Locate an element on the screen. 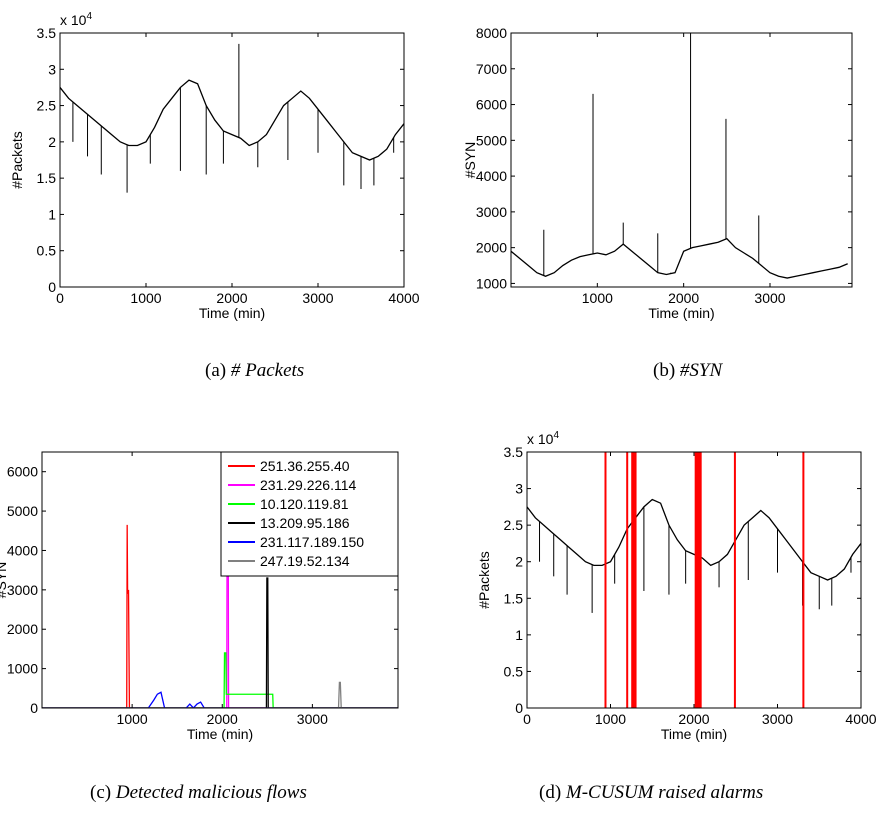 The image size is (884, 814). y-tick-label-c-6: 6000 is located at coordinates (22, 472).